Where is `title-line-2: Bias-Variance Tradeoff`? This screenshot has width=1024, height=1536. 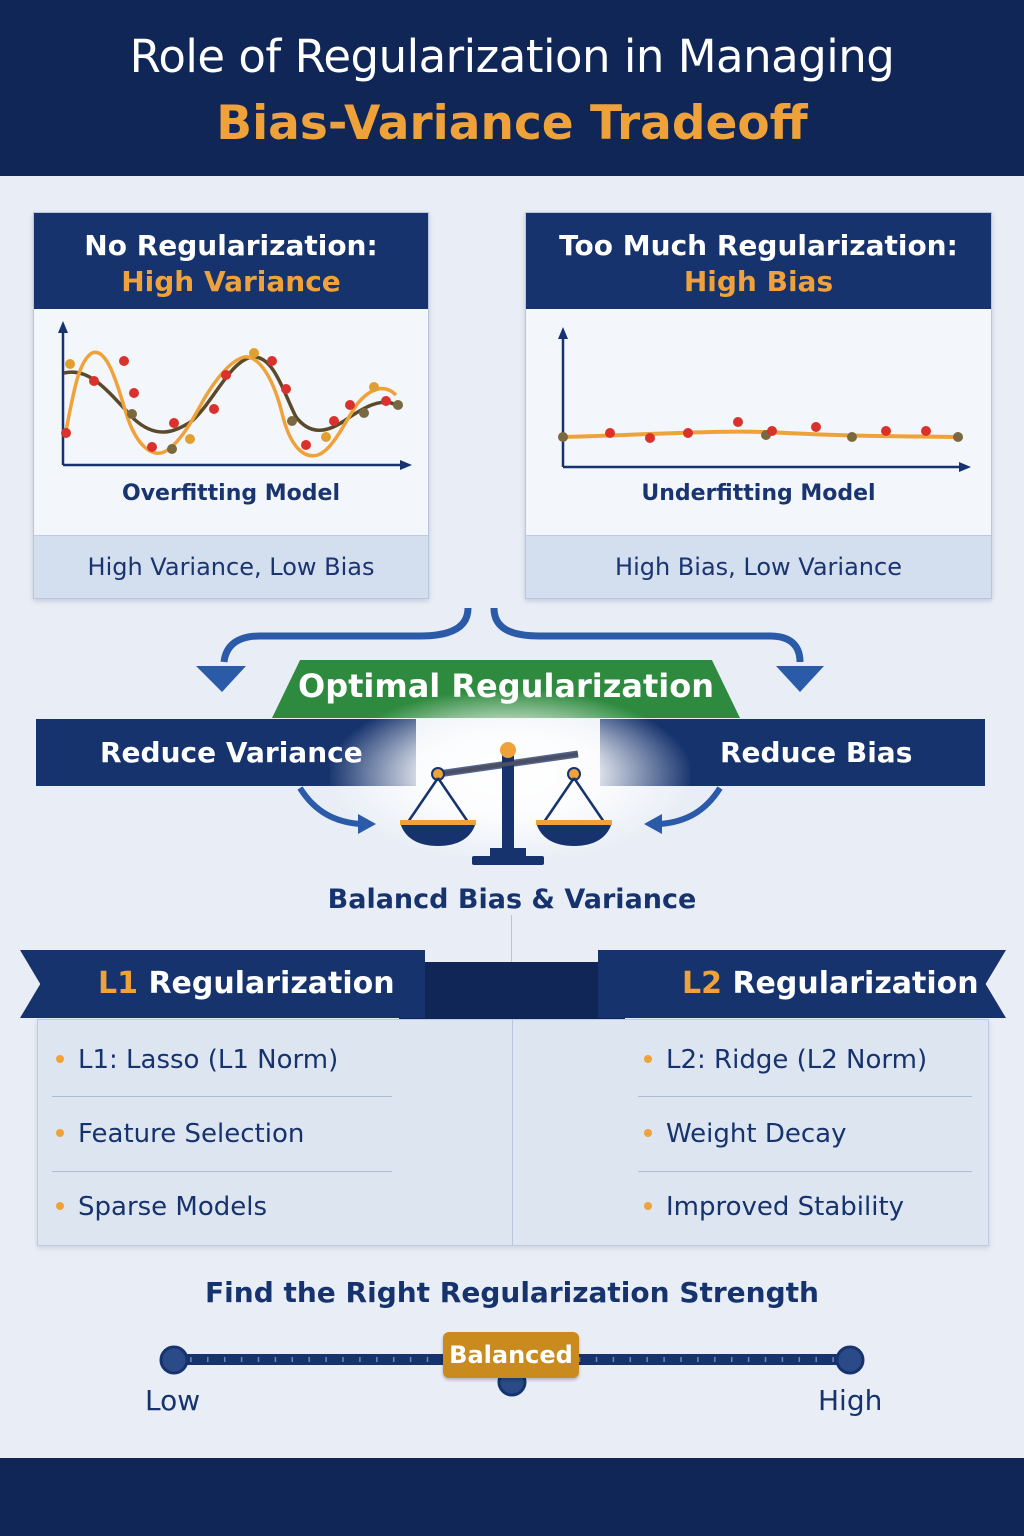 title-line-2: Bias-Variance Tradeoff is located at coordinates (512, 123).